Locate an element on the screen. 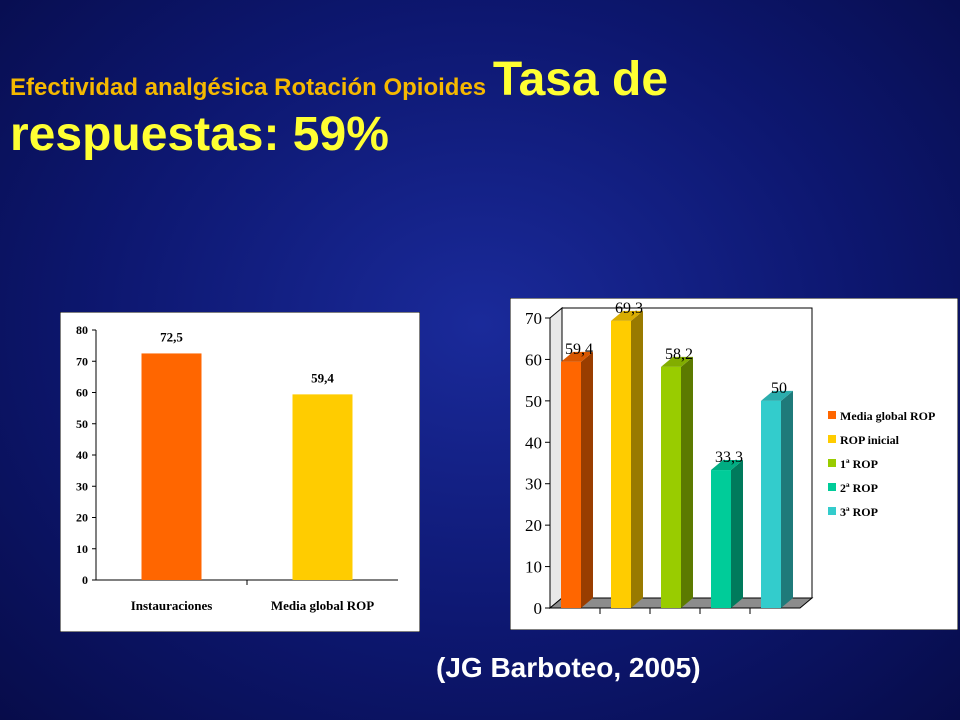 The height and width of the screenshot is (720, 960). slide-title-small: Efectividad analgésica Rotación Opioides is located at coordinates (251, 87).